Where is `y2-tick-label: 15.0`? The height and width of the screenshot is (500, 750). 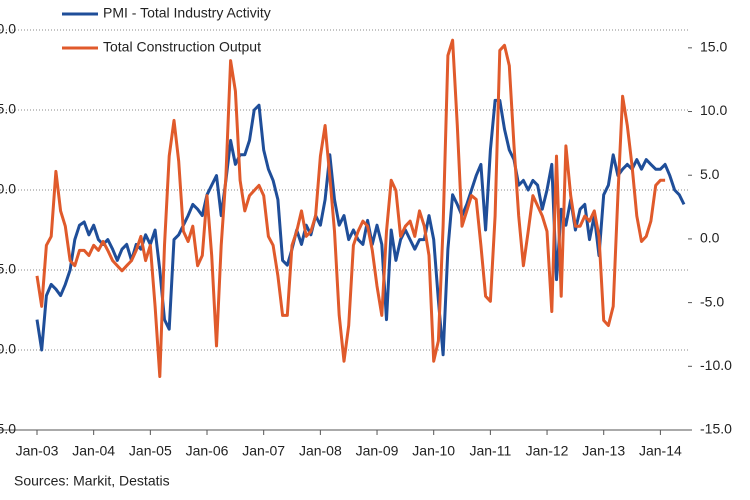 y2-tick-label: 15.0 is located at coordinates (713, 47).